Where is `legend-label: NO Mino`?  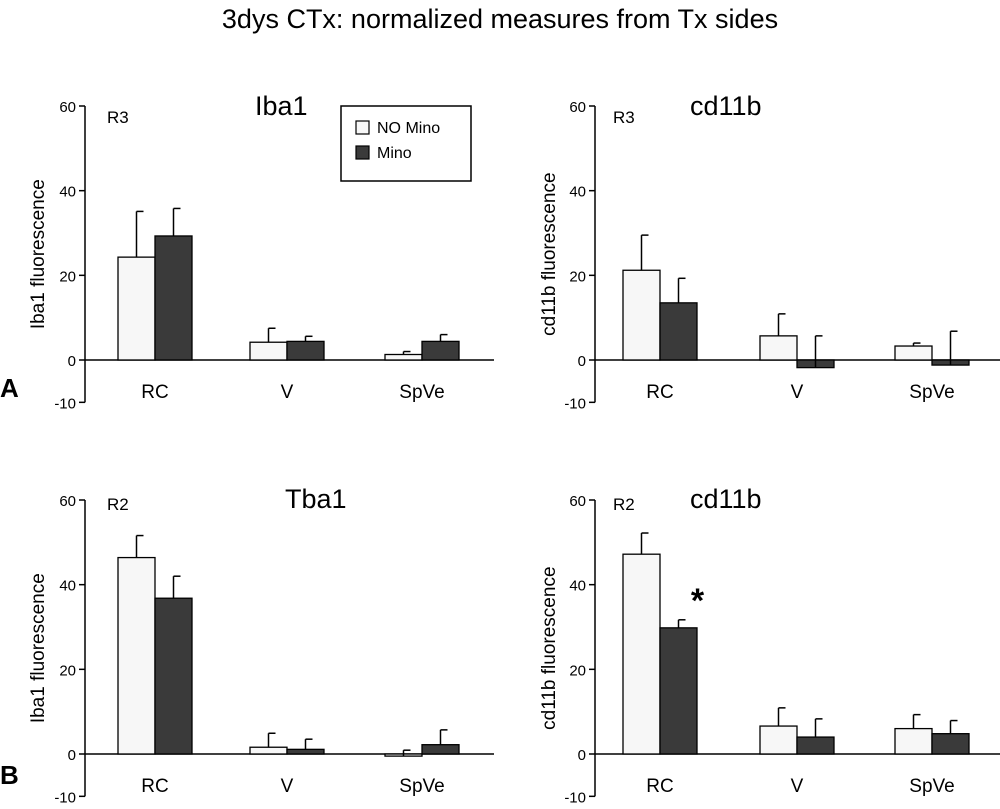
legend-label: NO Mino is located at coordinates (408, 128).